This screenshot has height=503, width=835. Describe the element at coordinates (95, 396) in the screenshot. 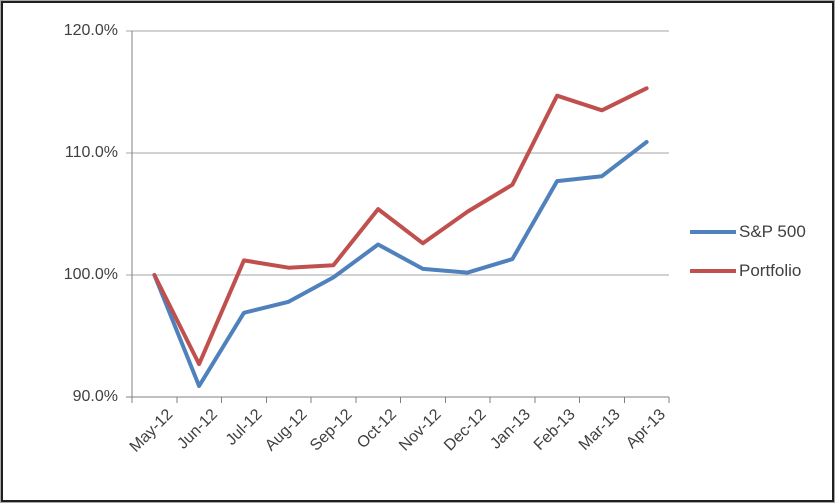

I see `y-tick-label: 90.0%` at that location.